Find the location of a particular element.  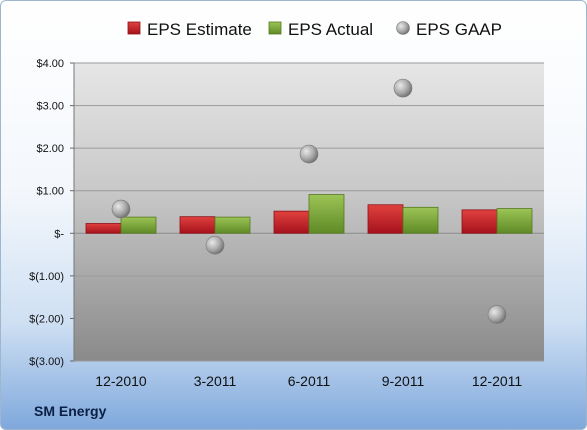

y-tick-label: $3.00 is located at coordinates (50, 107).